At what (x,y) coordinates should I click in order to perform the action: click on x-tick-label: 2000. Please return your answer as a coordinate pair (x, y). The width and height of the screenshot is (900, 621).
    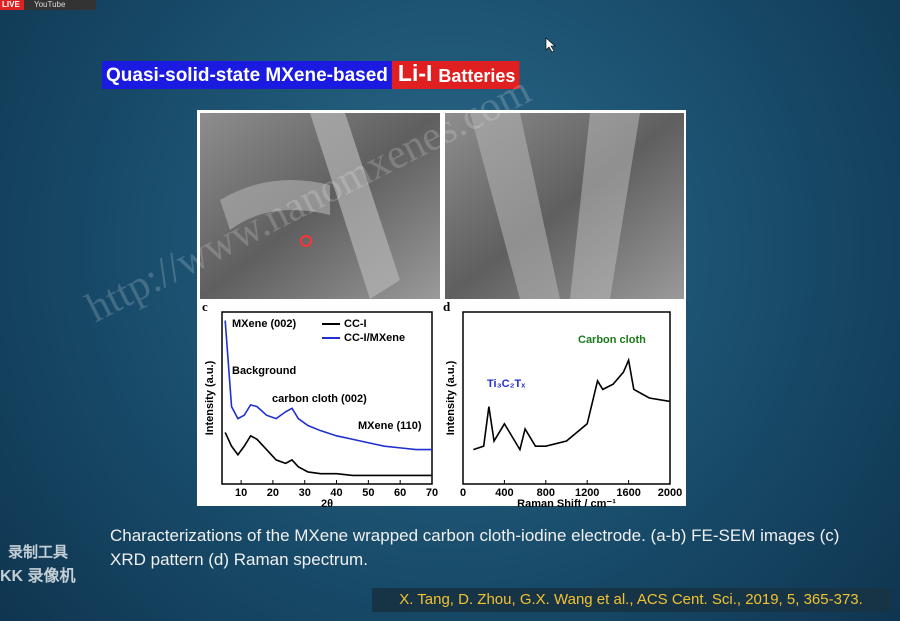
    Looking at the image, I should click on (670, 493).